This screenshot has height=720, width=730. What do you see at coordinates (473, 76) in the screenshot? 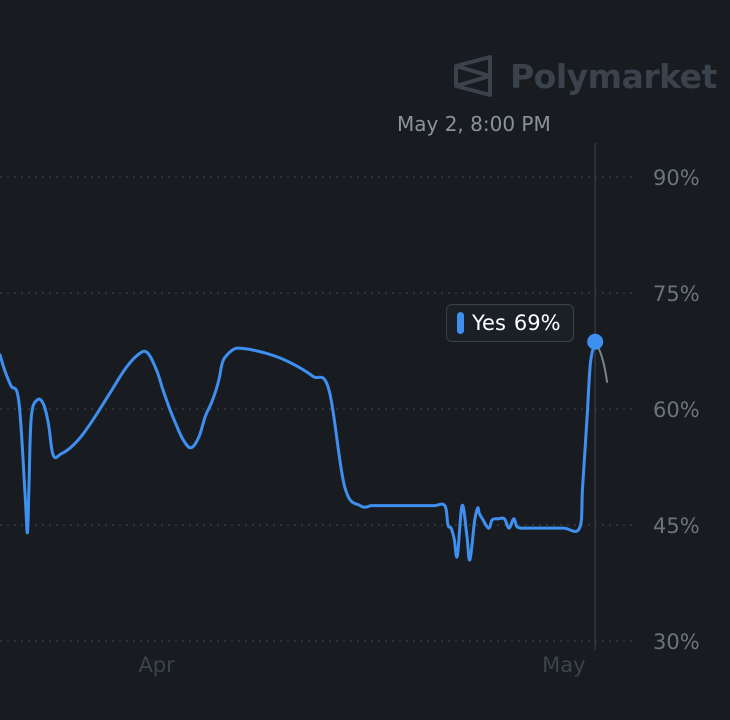
I see `polymarket-logo-icon` at bounding box center [473, 76].